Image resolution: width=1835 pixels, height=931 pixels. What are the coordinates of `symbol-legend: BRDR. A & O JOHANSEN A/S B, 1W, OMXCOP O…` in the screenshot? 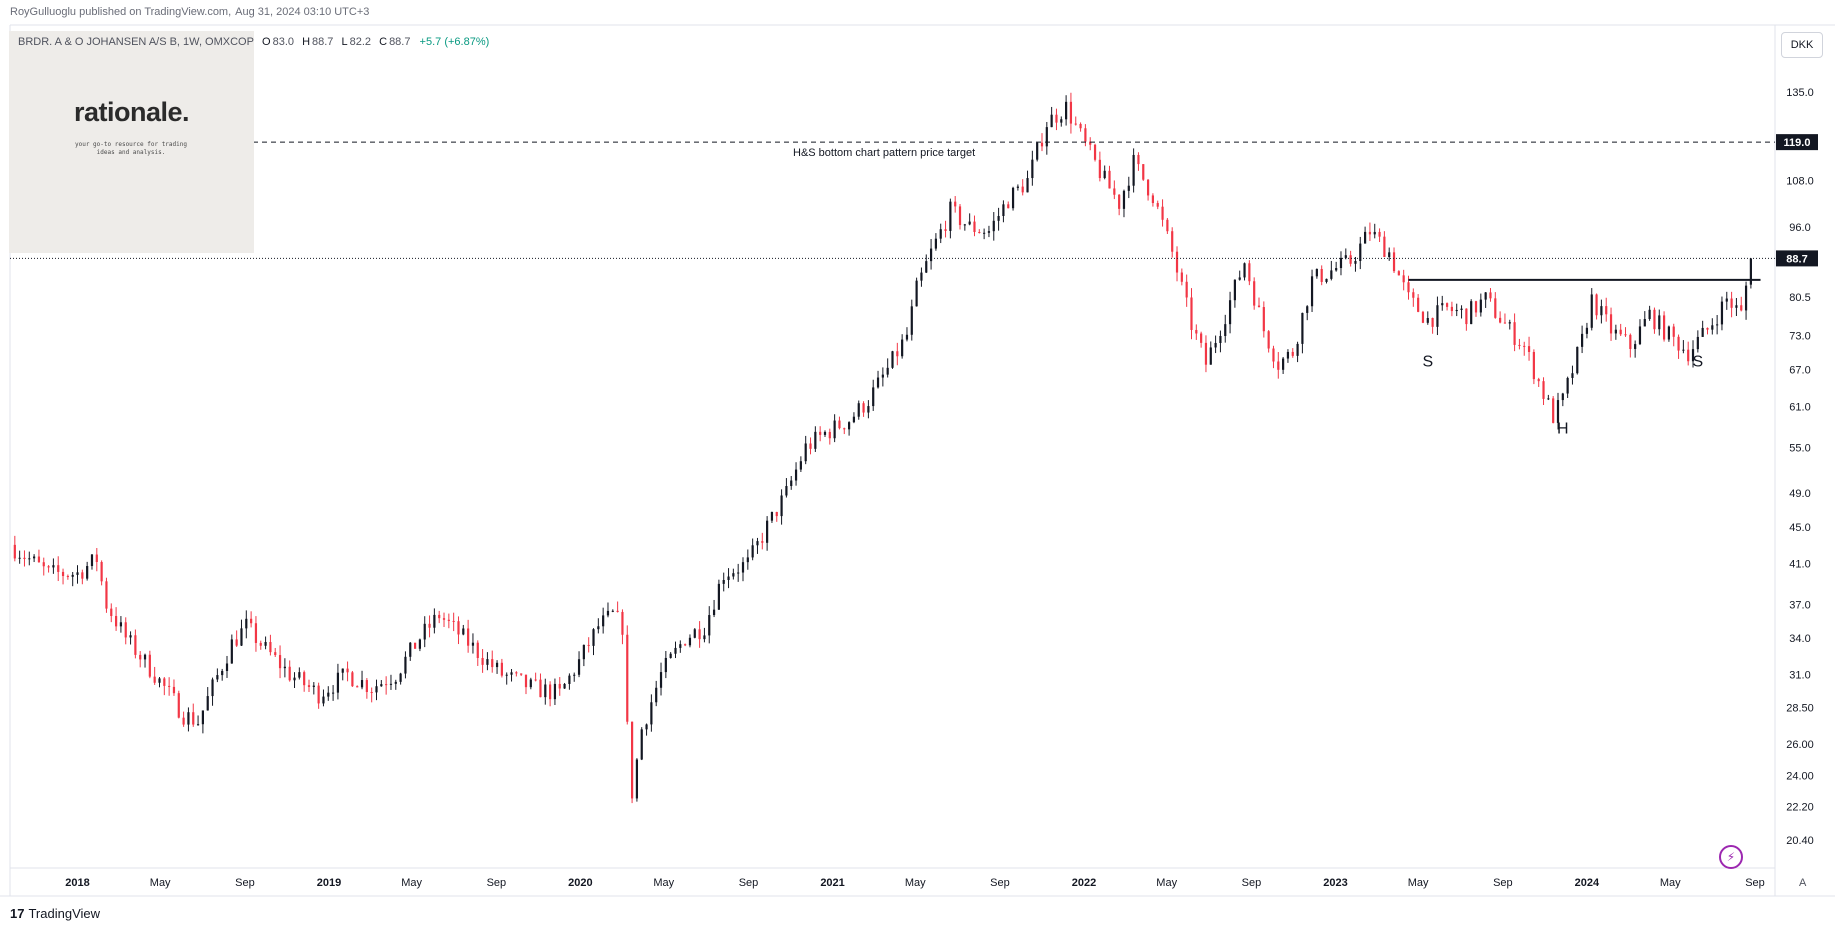 It's located at (254, 42).